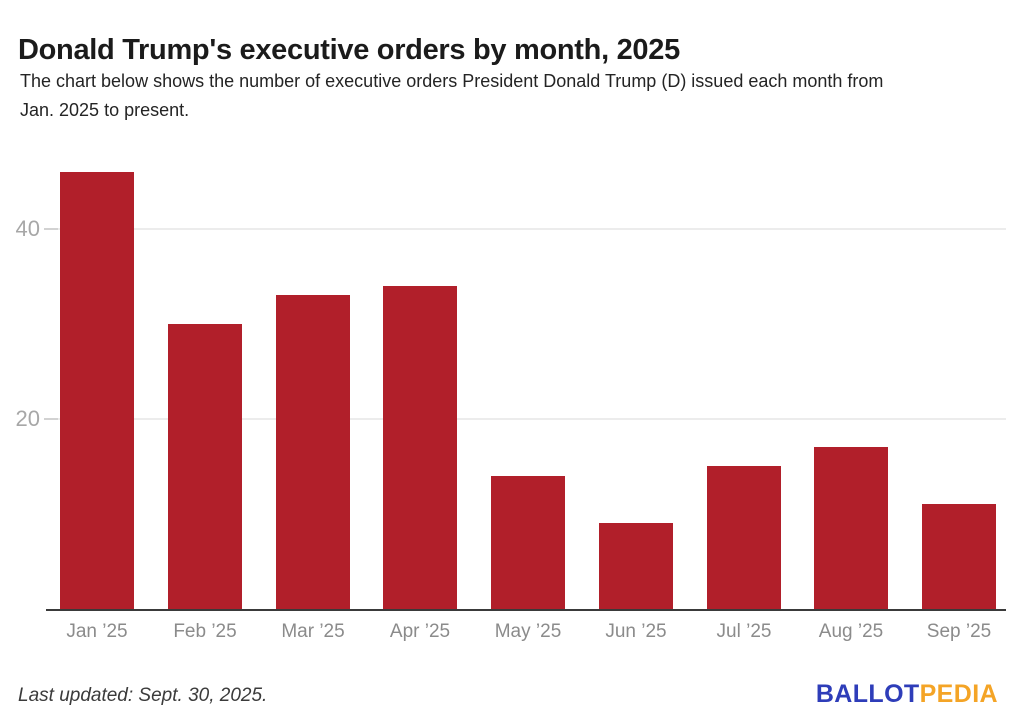 This screenshot has height=727, width=1024. I want to click on x-axis-label-sep-25: Sep ’25, so click(959, 631).